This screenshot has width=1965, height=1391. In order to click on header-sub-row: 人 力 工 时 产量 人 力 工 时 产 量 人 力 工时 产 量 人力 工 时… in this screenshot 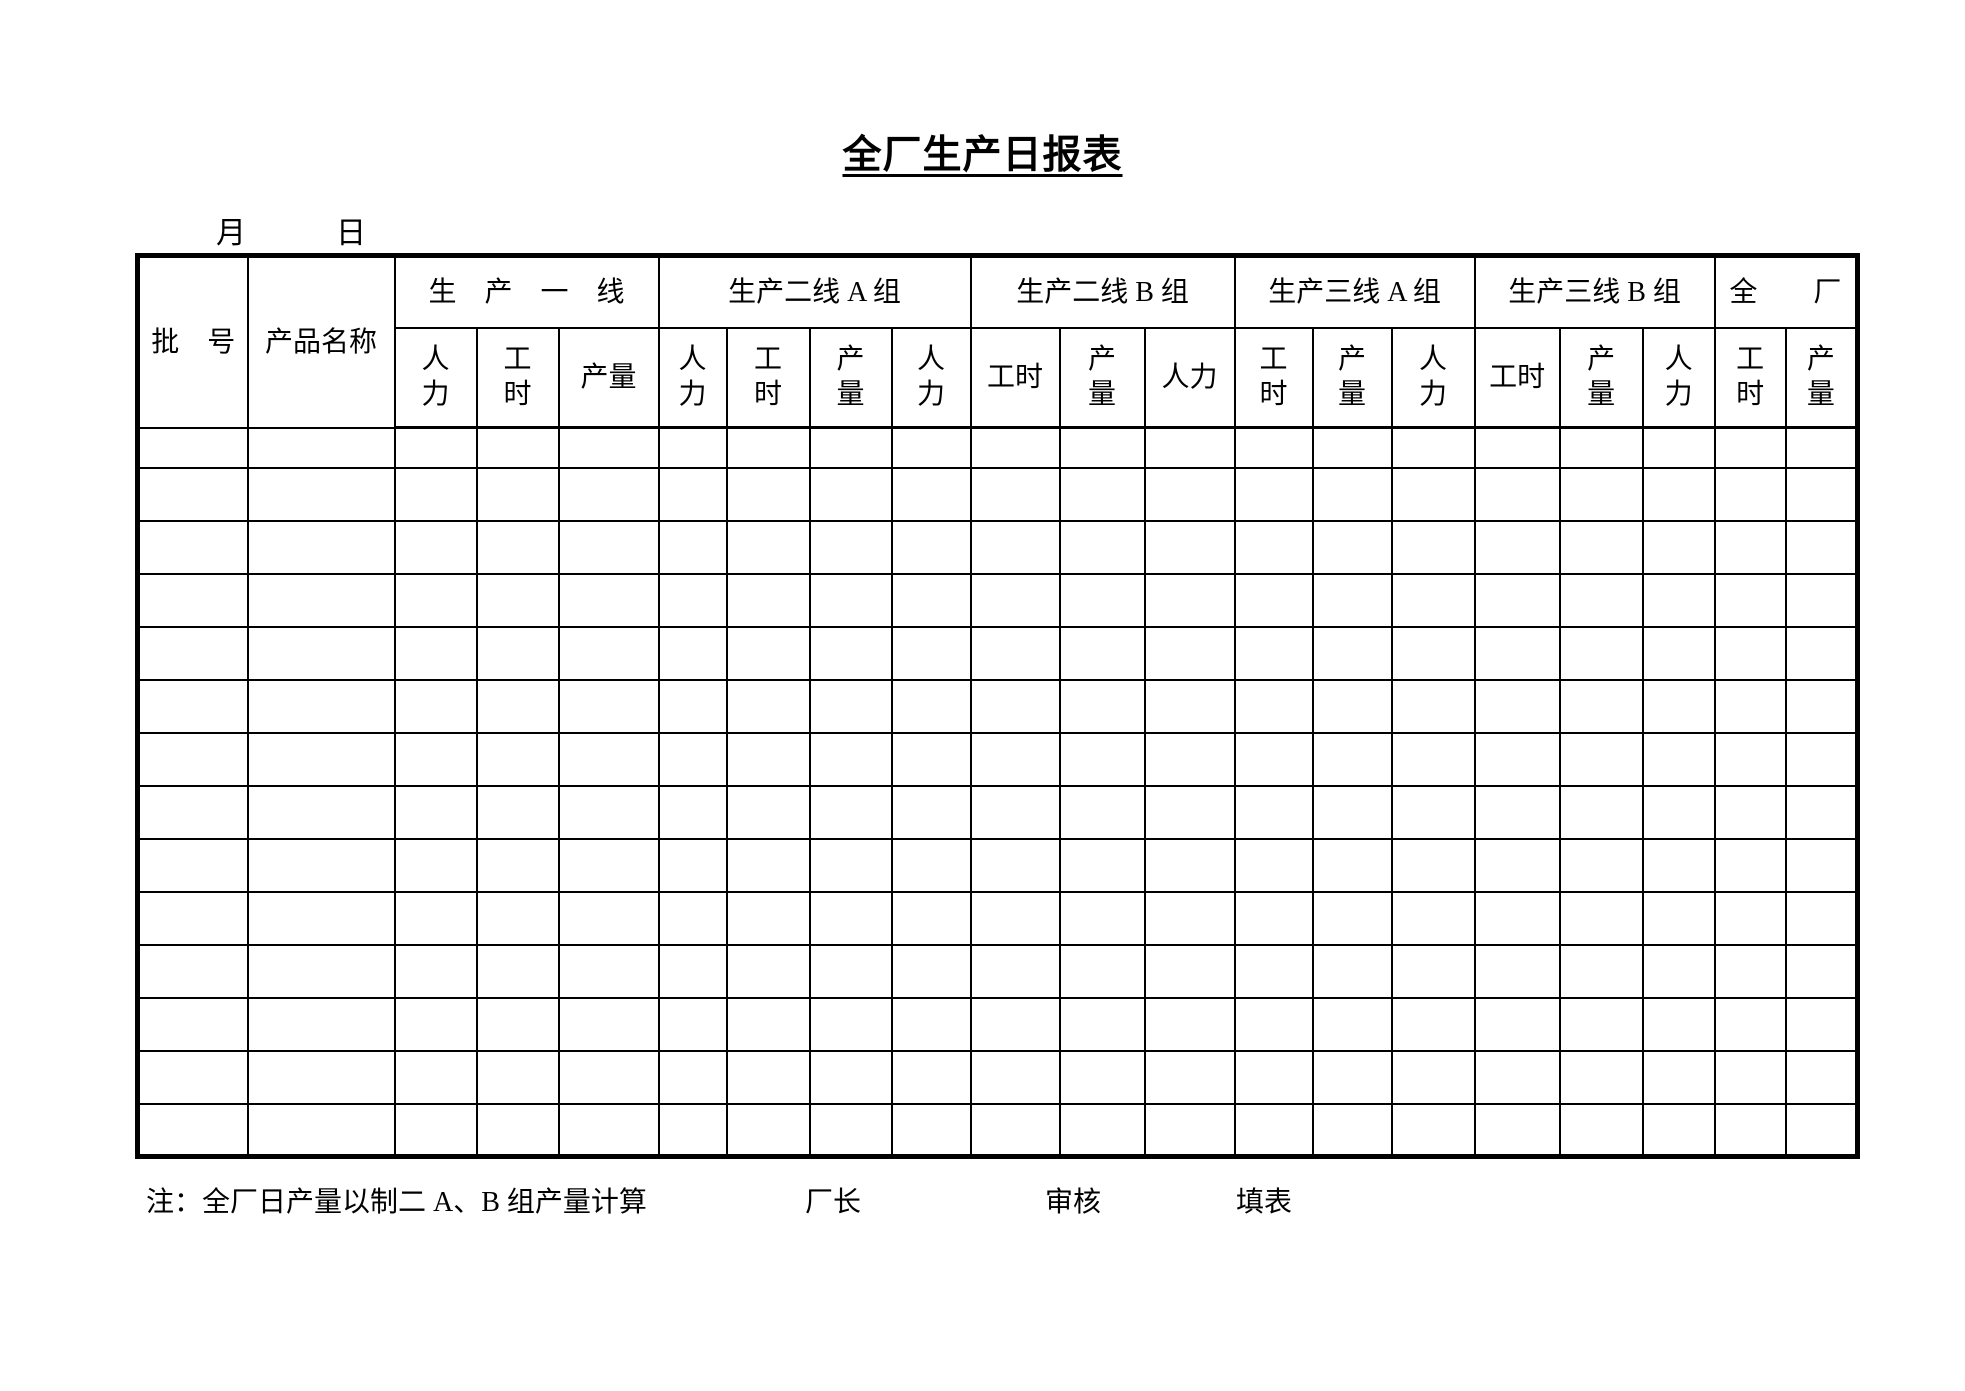, I will do `click(998, 377)`.